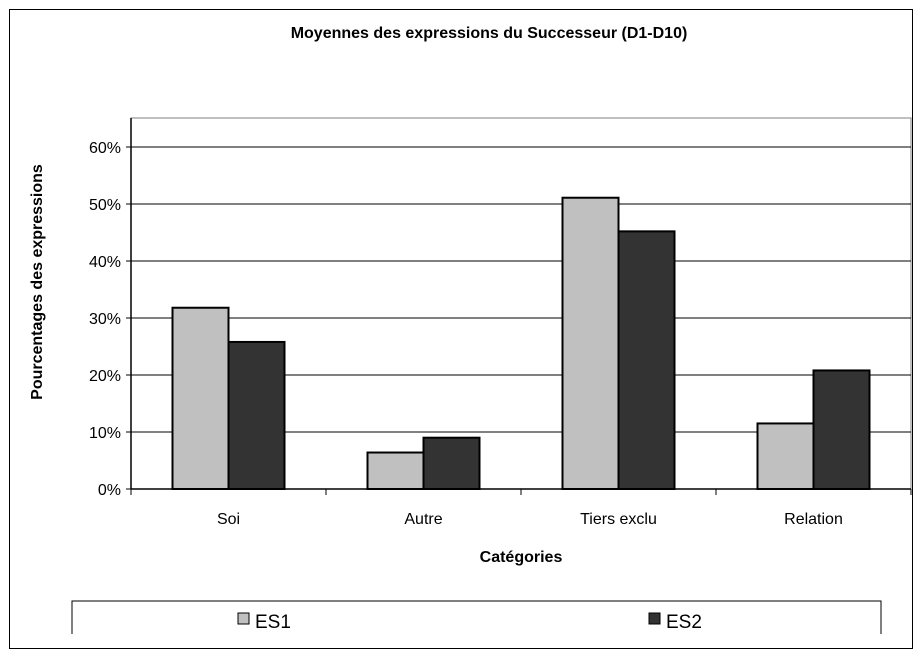 The height and width of the screenshot is (649, 923). Describe the element at coordinates (530, 519) in the screenshot. I see `x-tick-labels: Soi Autre Tiers exclu Relation` at that location.